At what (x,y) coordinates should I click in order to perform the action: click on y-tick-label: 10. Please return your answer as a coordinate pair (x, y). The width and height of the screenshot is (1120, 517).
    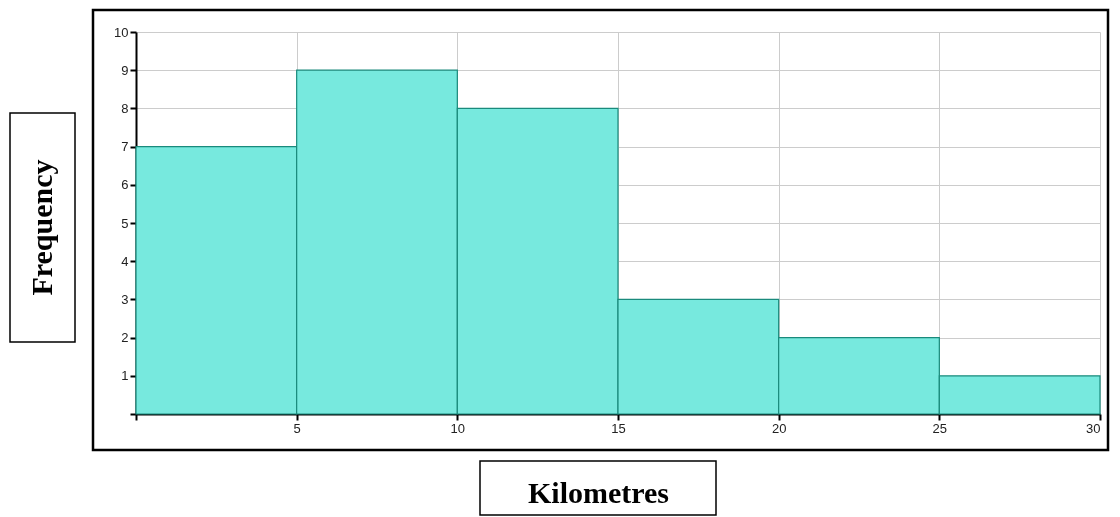
    Looking at the image, I should click on (121, 32).